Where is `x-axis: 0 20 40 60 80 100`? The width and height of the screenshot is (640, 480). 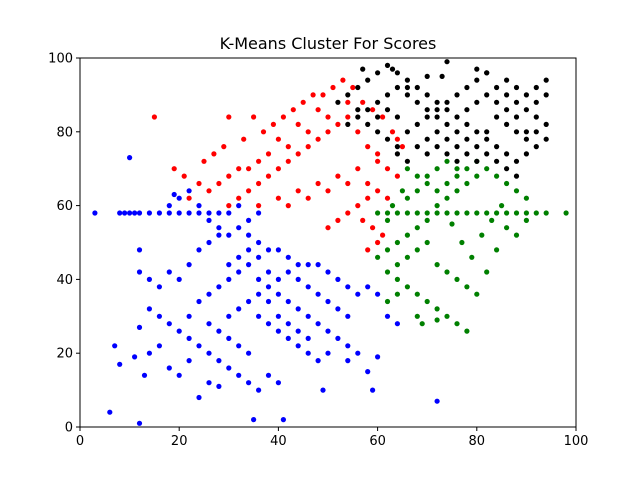 x-axis: 0 20 40 60 80 100 is located at coordinates (332, 438).